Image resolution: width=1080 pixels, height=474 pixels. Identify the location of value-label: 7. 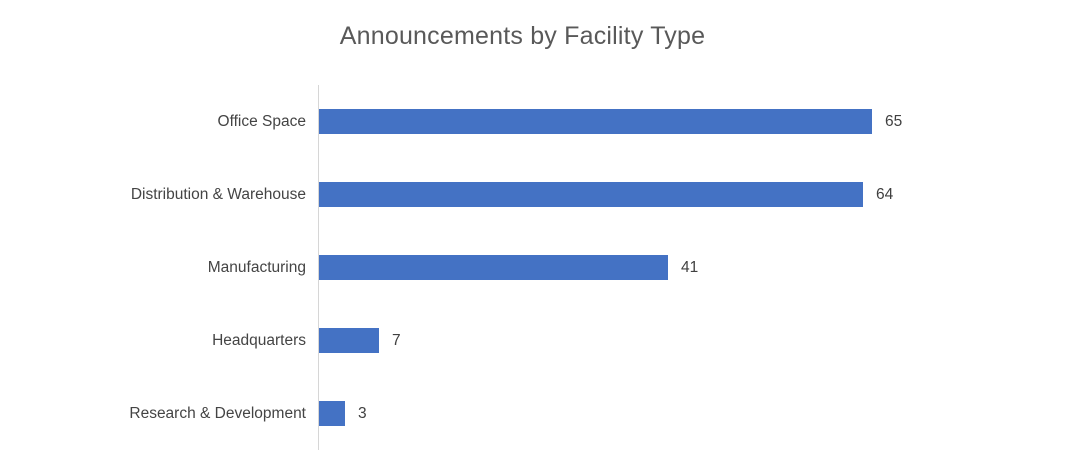
(396, 340).